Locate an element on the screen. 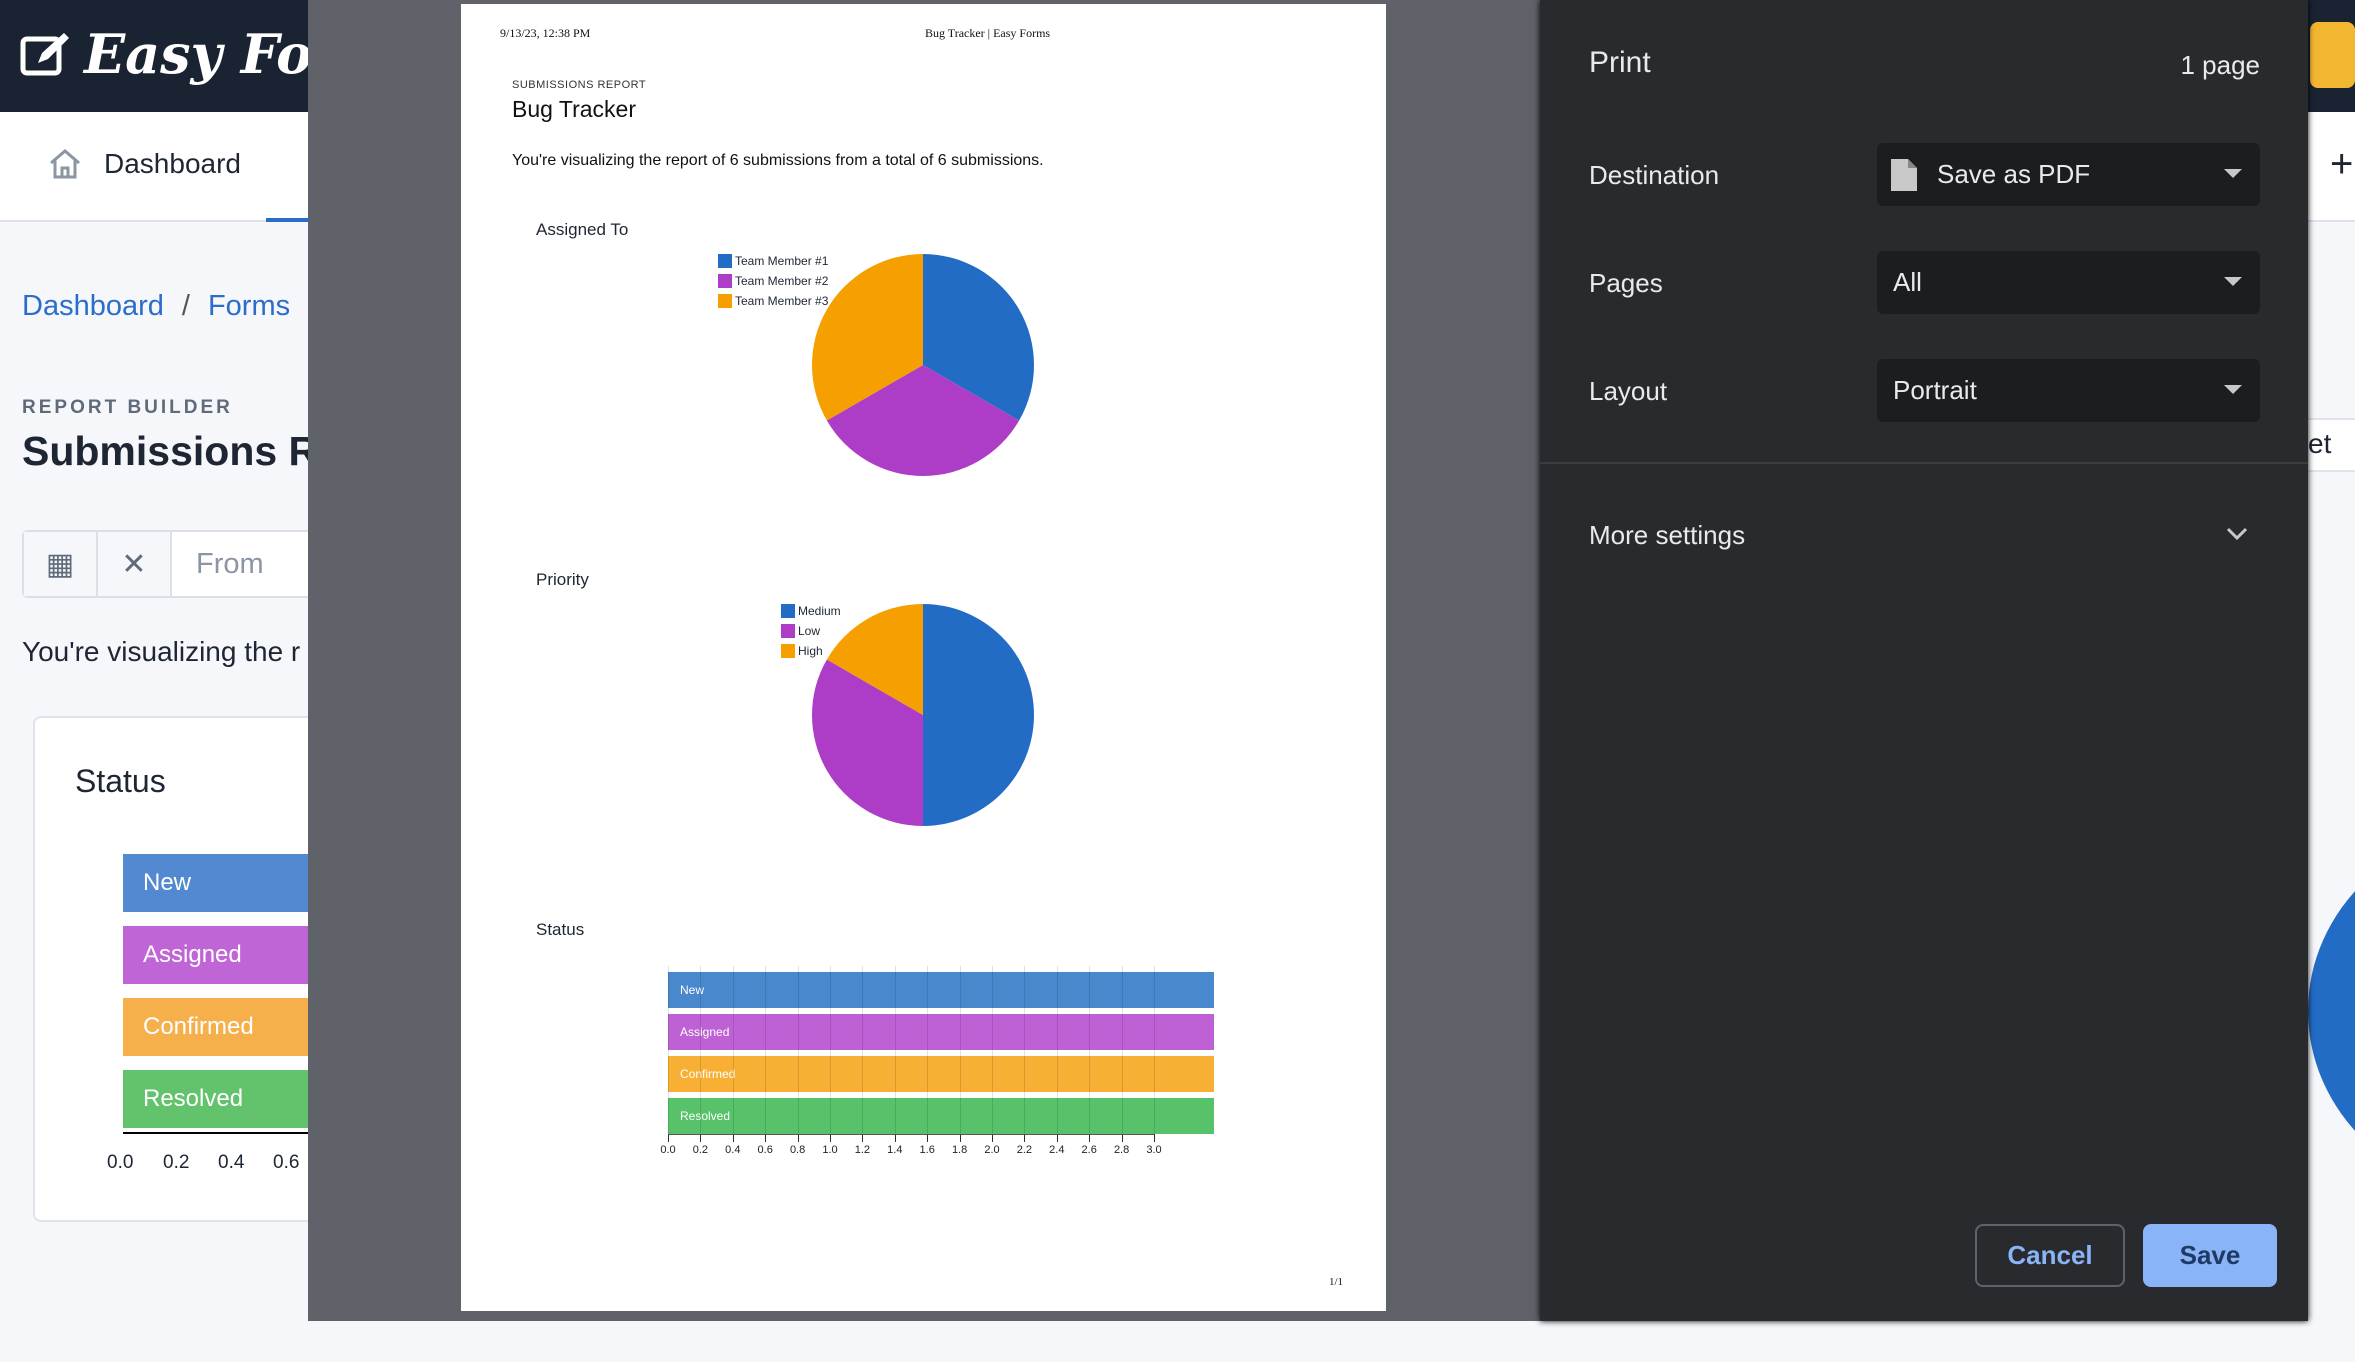 The width and height of the screenshot is (2355, 1362). x-axis is located at coordinates (911, 1134).